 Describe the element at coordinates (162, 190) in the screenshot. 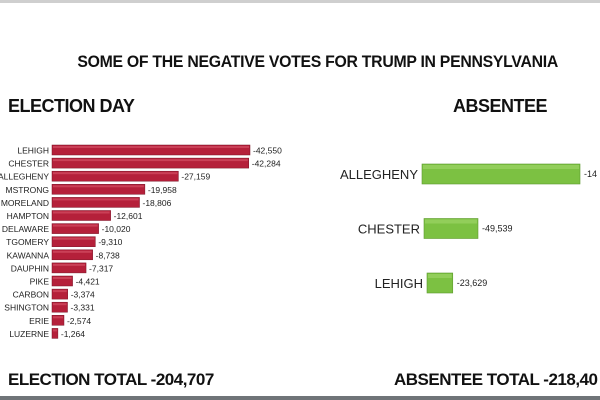

I see `value-label: -19,958` at that location.